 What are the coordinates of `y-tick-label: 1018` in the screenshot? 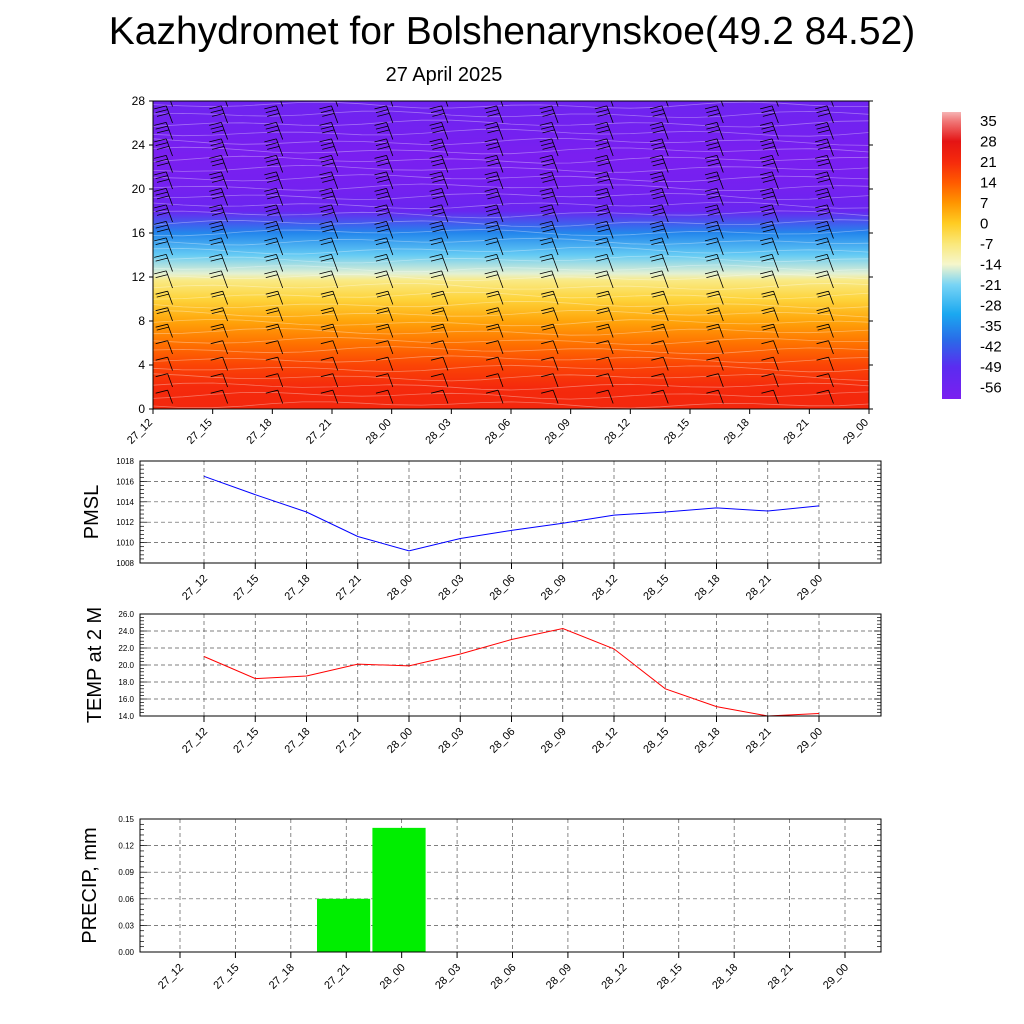 It's located at (125, 461).